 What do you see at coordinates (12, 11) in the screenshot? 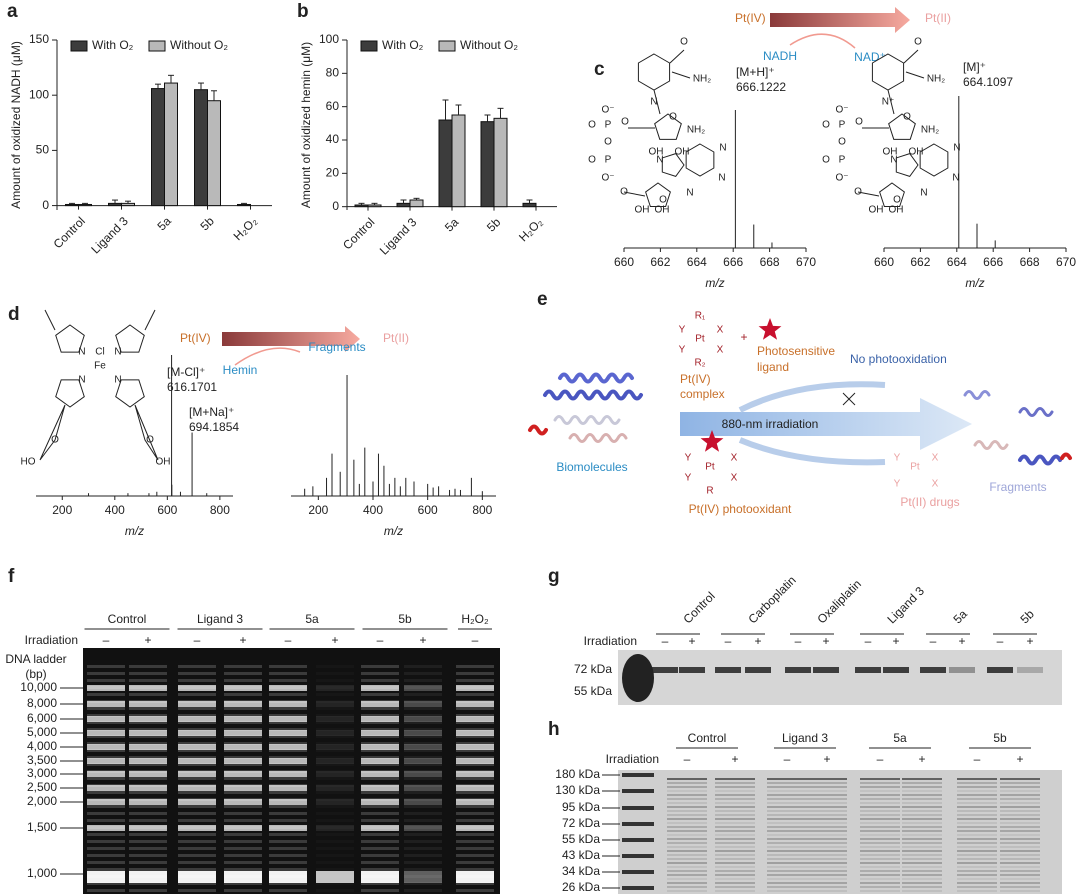
I see `panel-label: a` at bounding box center [12, 11].